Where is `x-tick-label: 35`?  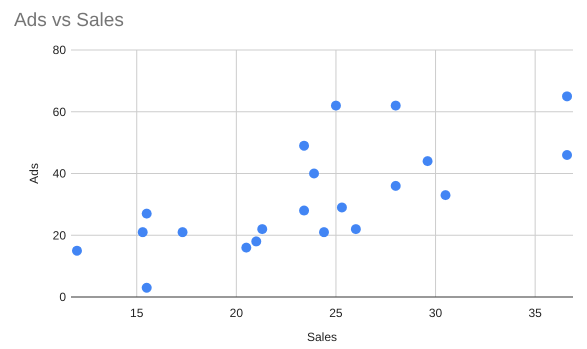
x-tick-label: 35 is located at coordinates (535, 313).